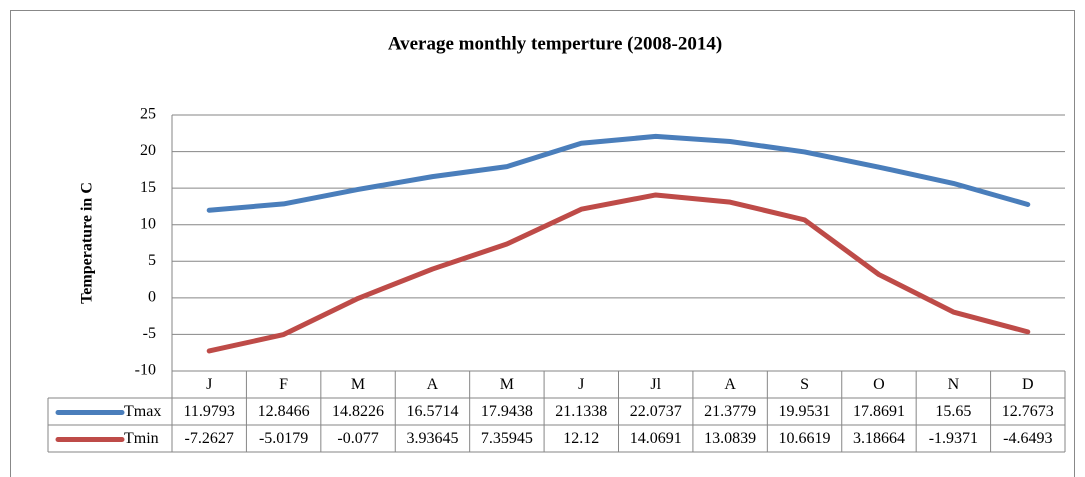 The height and width of the screenshot is (477, 1085). I want to click on table-value: 7.35945, so click(507, 438).